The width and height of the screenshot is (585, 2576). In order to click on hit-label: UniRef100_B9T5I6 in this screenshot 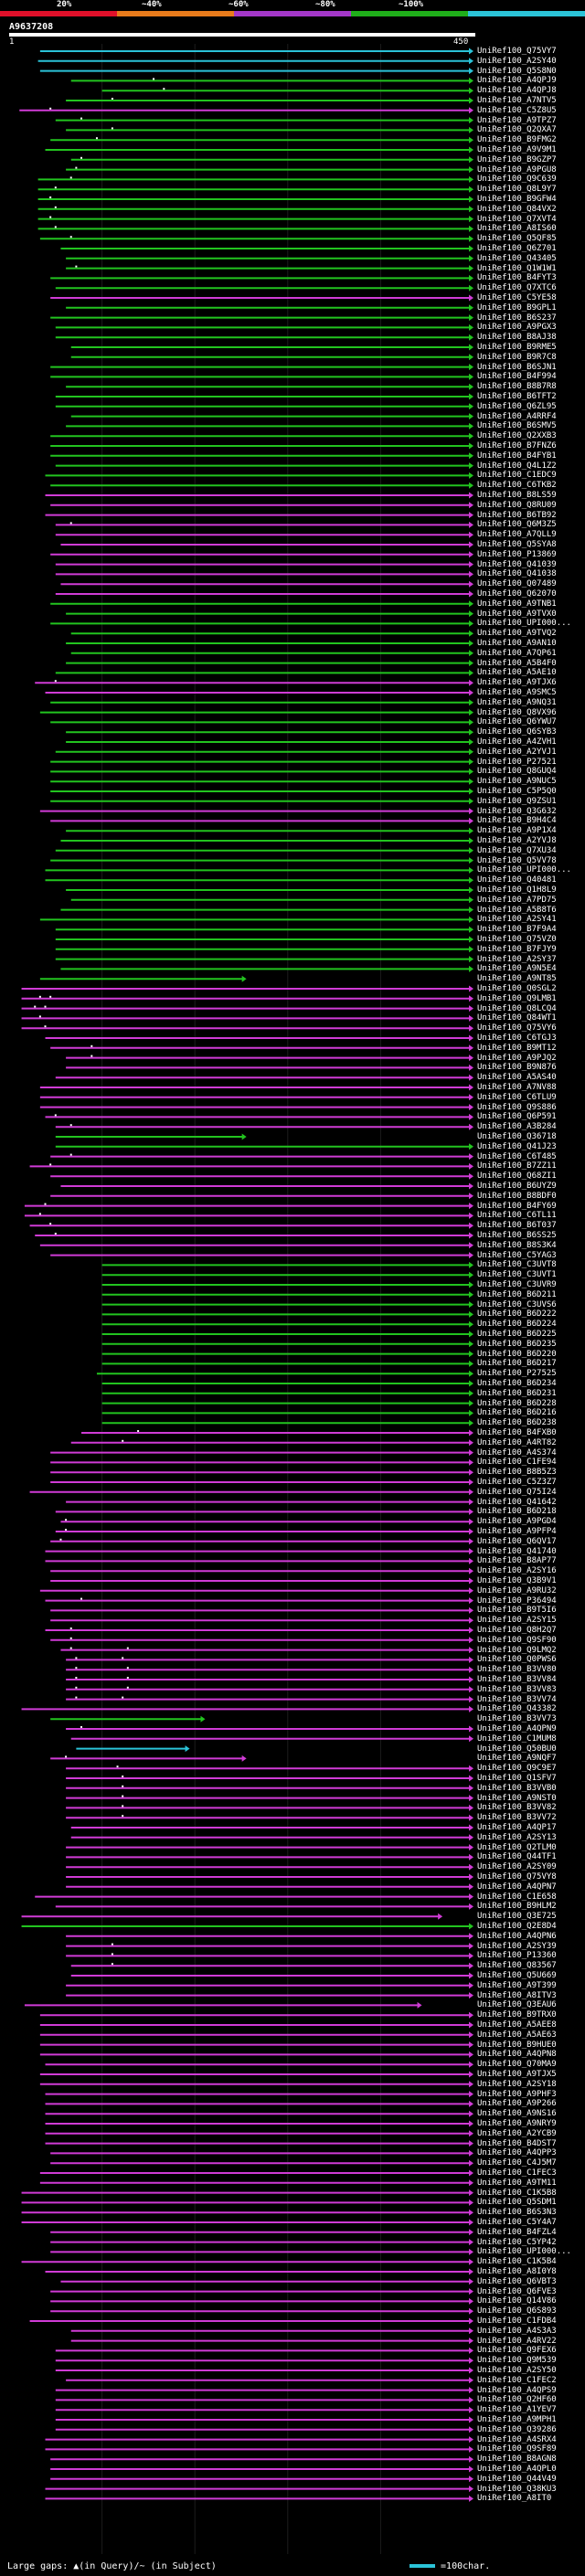, I will do `click(517, 1611)`.